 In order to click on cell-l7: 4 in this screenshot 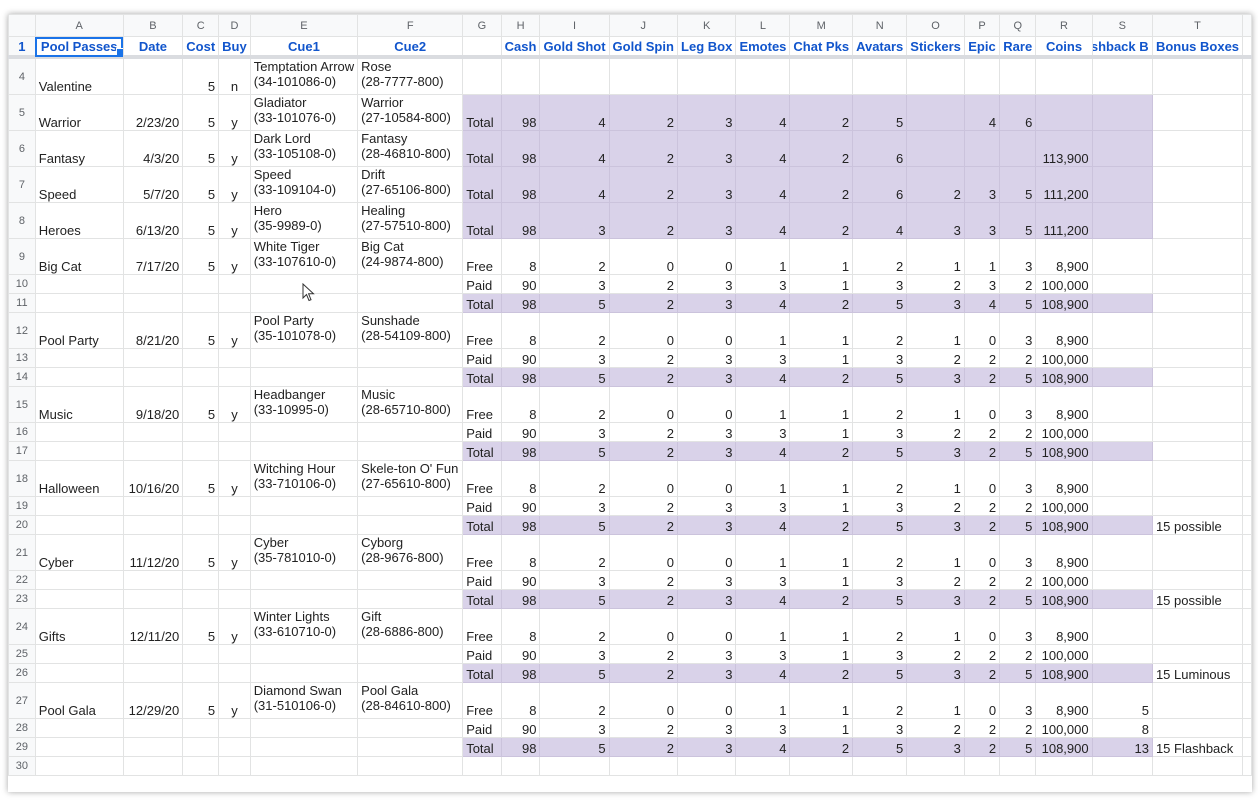, I will do `click(763, 184)`.